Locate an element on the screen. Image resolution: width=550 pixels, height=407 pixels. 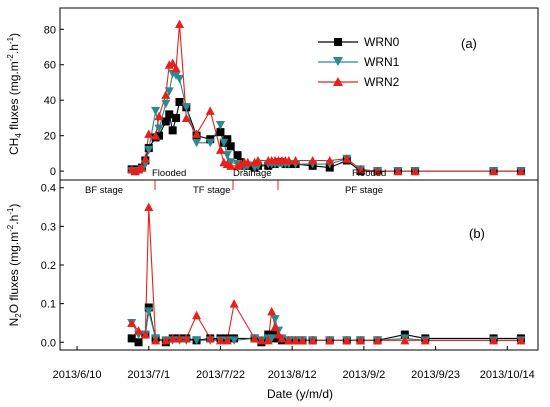
annotation-flooded-1: Flooded is located at coordinates (169, 173).